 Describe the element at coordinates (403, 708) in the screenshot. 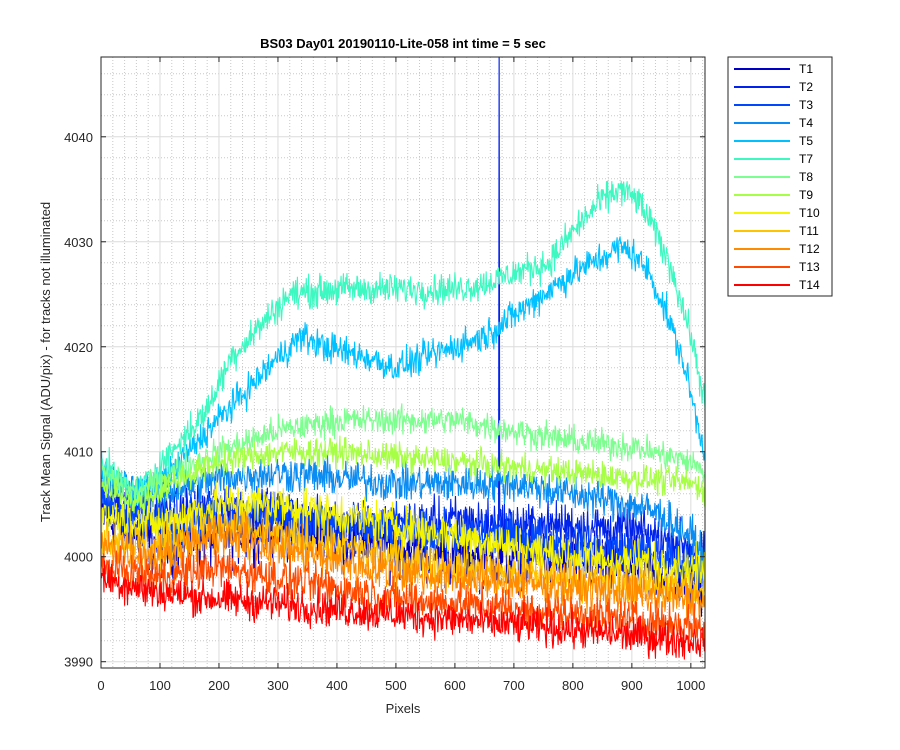

I see `x-axis-label: Pixels` at that location.